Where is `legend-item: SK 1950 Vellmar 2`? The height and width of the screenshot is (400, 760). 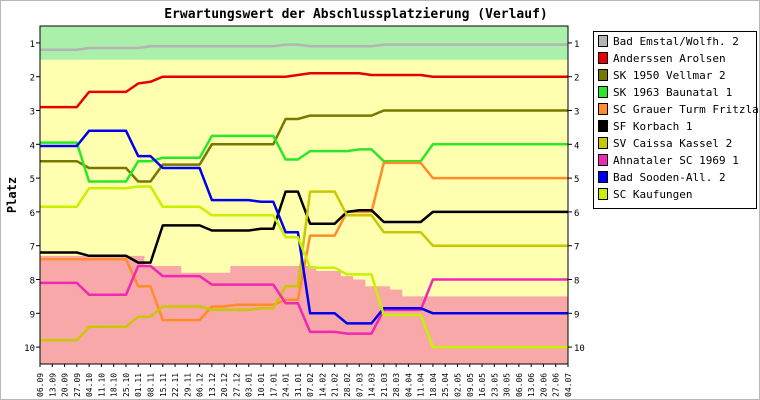
legend-item: SK 1950 Vellmar 2 is located at coordinates (662, 75).